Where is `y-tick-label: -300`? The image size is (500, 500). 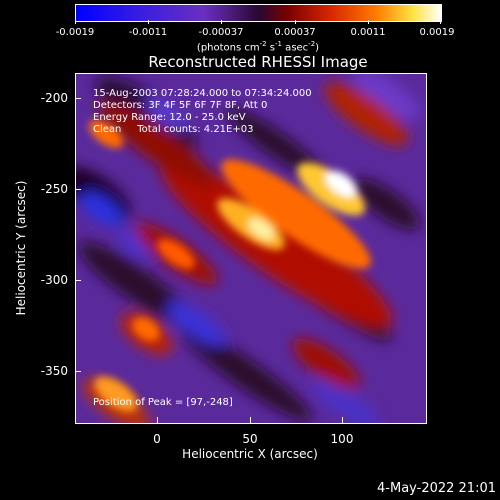 y-tick-label: -300 is located at coordinates (54, 280).